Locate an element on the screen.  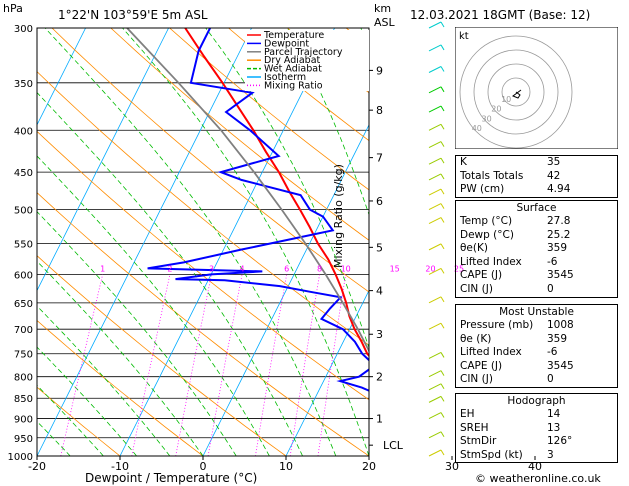
mixing-ratio-label: 4 is located at coordinates (242, 268).